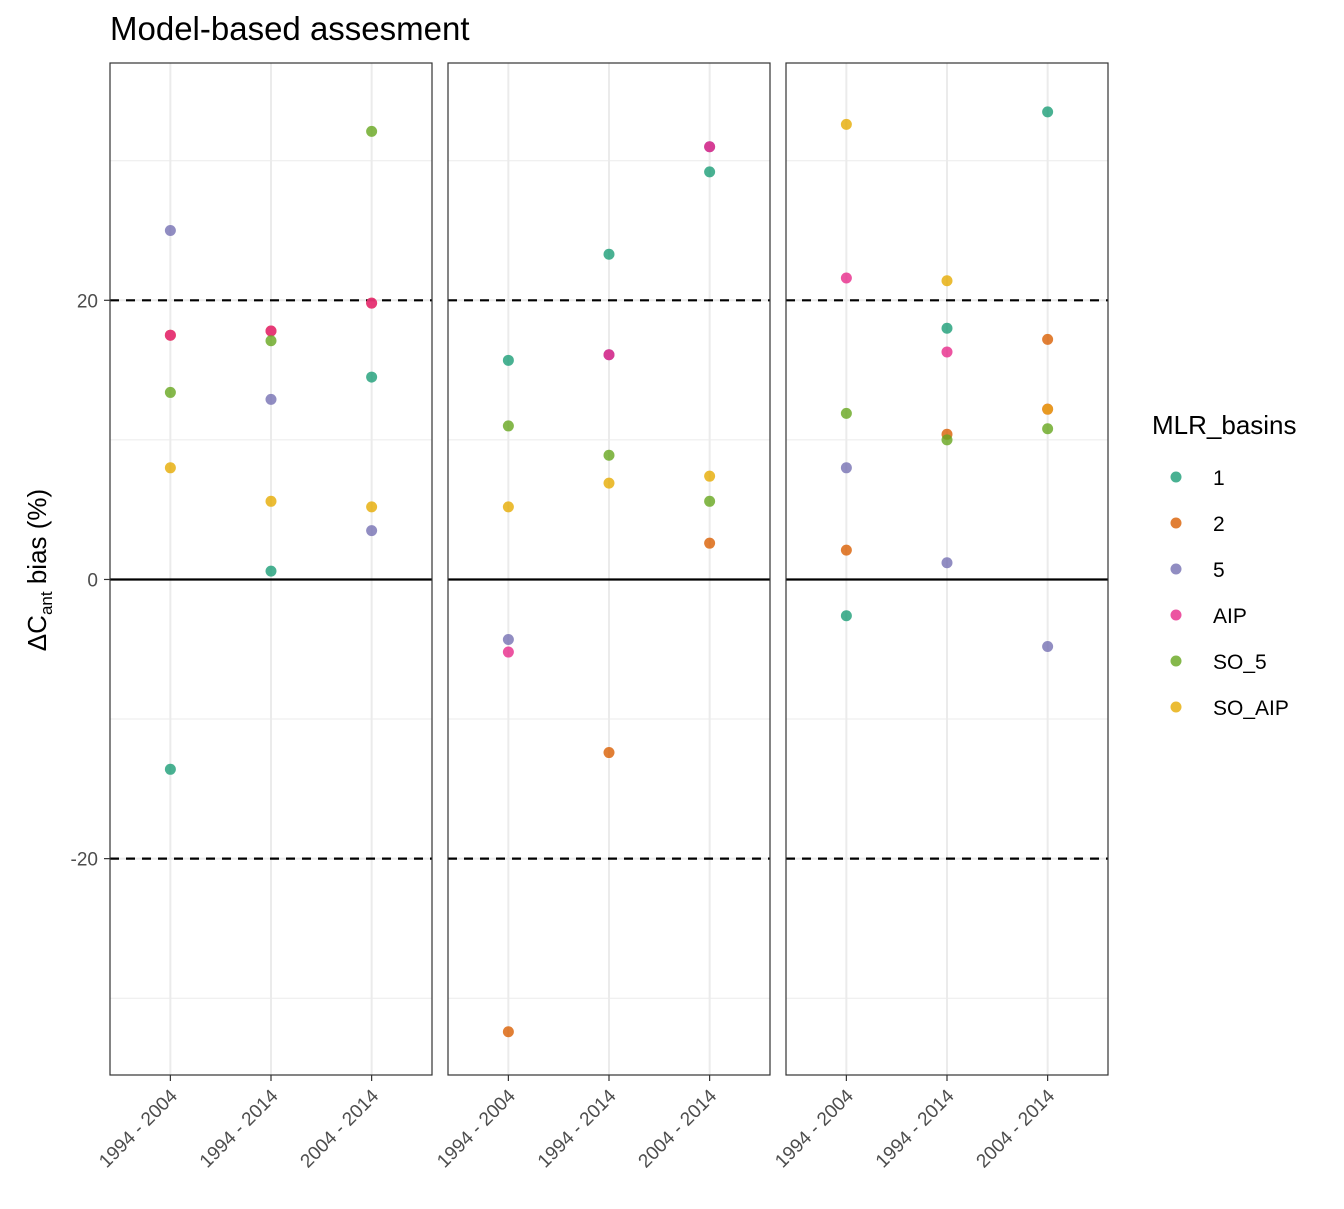  I want to click on legend-label: SO_5, so click(1240, 662).